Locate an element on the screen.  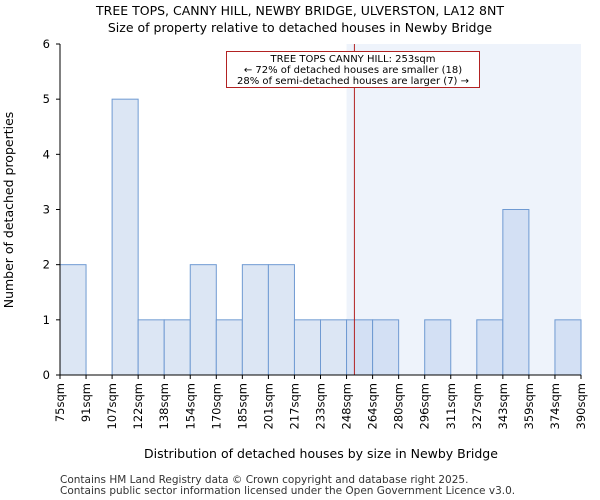
x-tick-label: 201sqm is located at coordinates (268, 406).